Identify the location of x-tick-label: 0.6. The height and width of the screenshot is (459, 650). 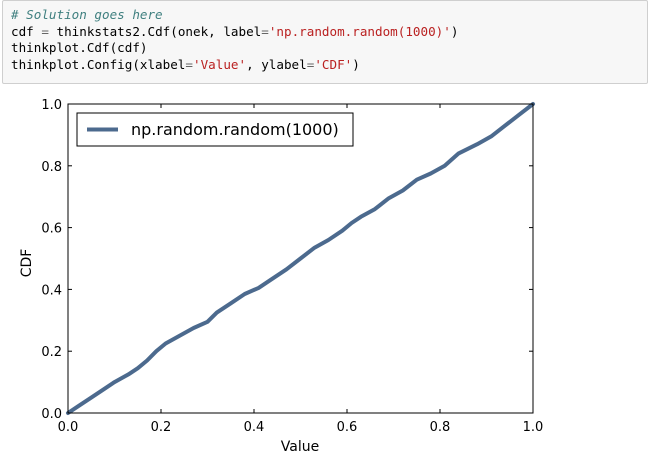
(347, 427).